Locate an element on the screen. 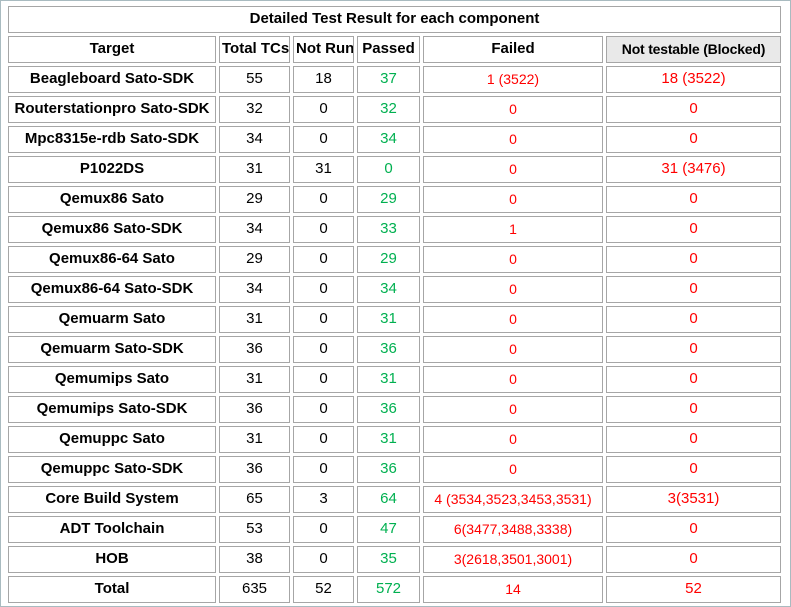  table-row: Total 635 52 572 14 52 is located at coordinates (394, 589).